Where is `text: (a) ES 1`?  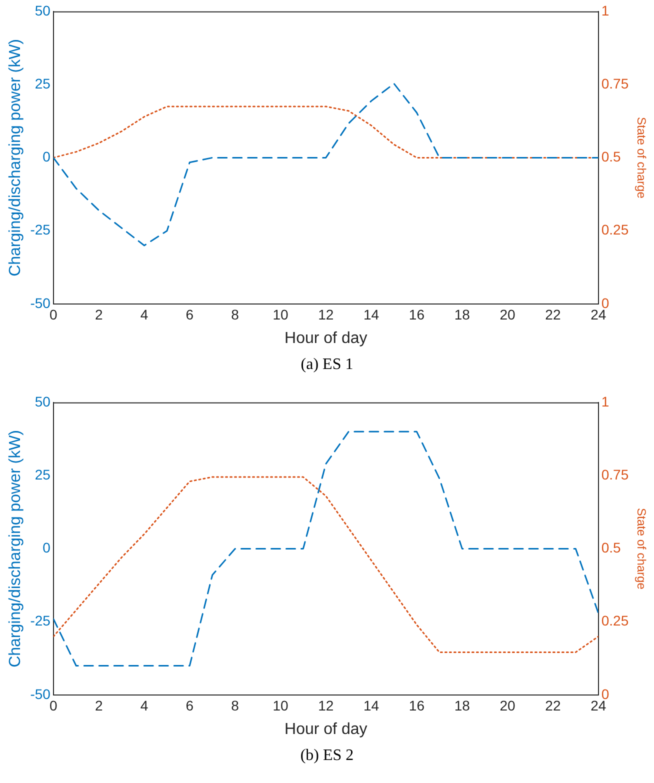
text: (a) ES 1 is located at coordinates (327, 365).